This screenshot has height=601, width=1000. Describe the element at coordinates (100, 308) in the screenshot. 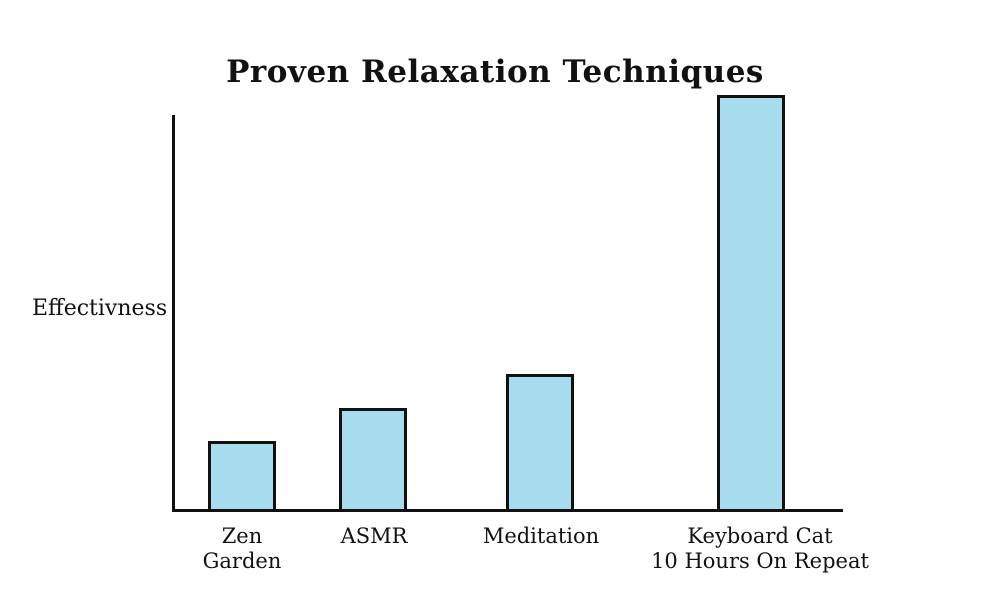

I see `y-axis-label: Effectivness` at that location.